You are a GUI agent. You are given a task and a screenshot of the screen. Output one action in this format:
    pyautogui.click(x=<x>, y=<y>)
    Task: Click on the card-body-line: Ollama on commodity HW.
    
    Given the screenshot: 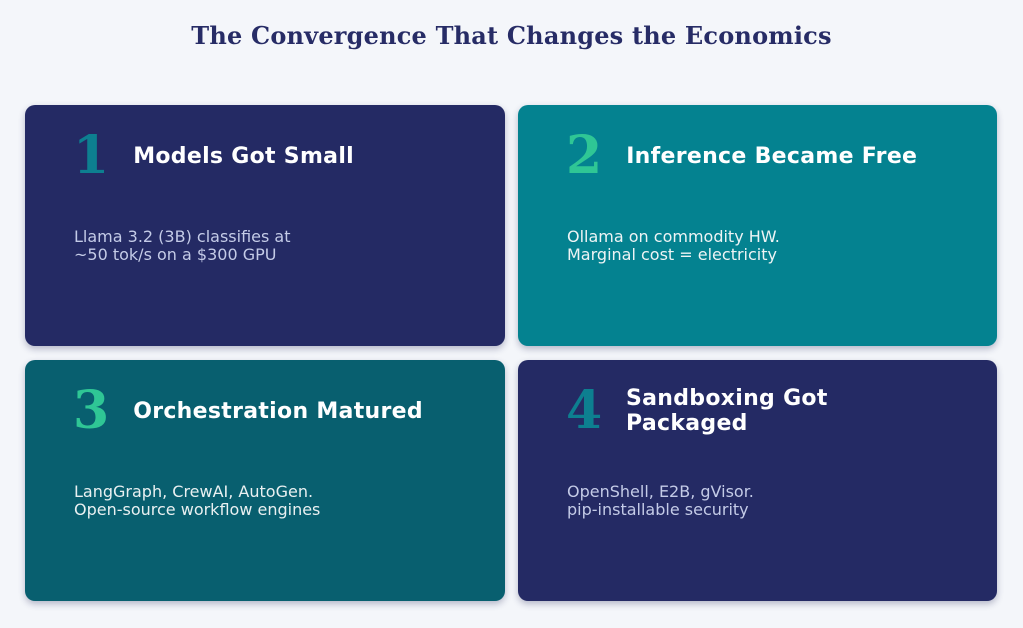 What is the action you would take?
    pyautogui.click(x=673, y=236)
    